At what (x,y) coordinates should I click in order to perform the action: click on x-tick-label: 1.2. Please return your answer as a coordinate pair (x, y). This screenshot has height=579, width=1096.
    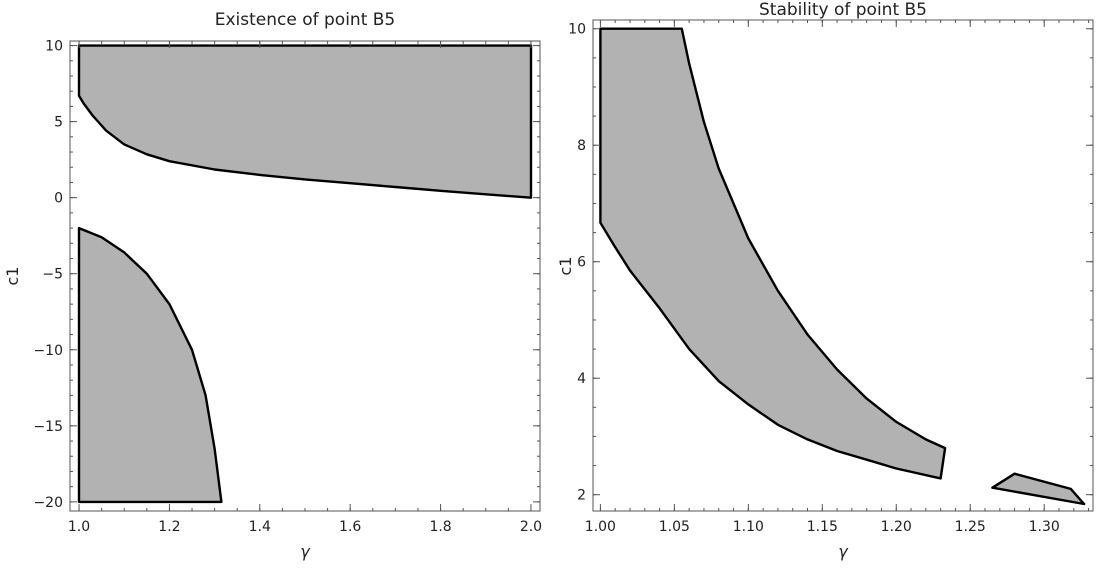
    Looking at the image, I should click on (169, 527).